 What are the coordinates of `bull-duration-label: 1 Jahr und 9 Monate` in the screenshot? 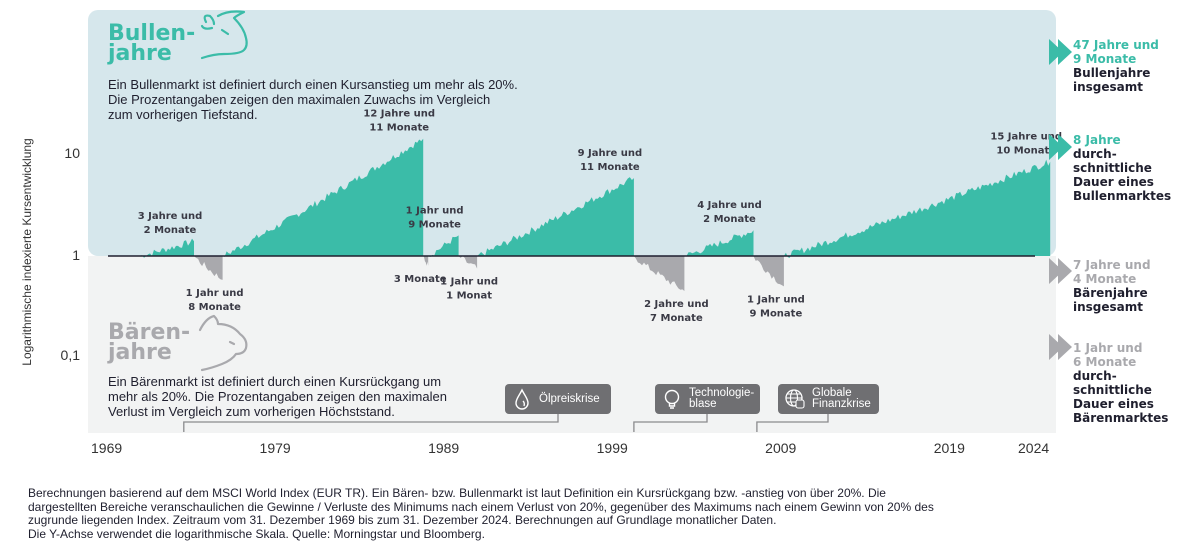 It's located at (435, 217).